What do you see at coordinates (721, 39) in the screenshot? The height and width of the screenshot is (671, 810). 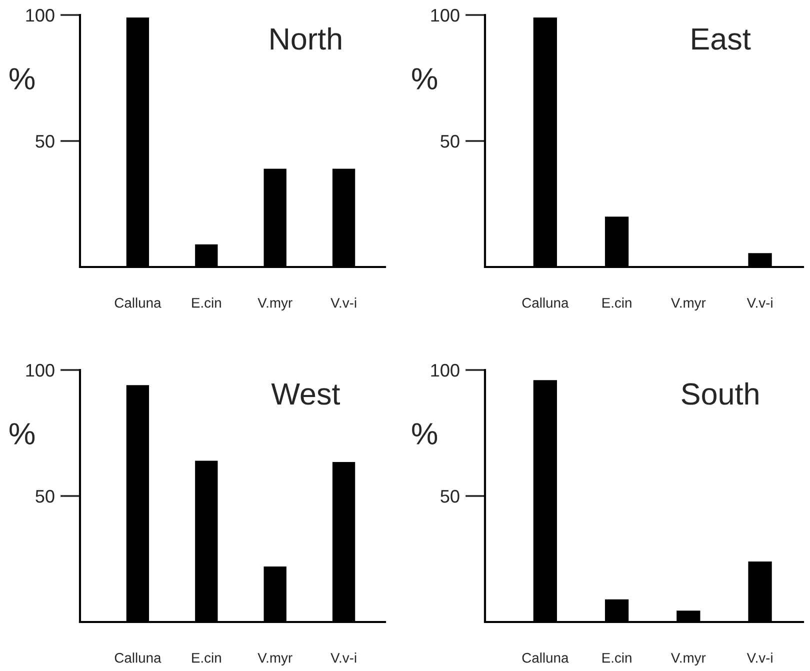 I see `chart-title: East` at bounding box center [721, 39].